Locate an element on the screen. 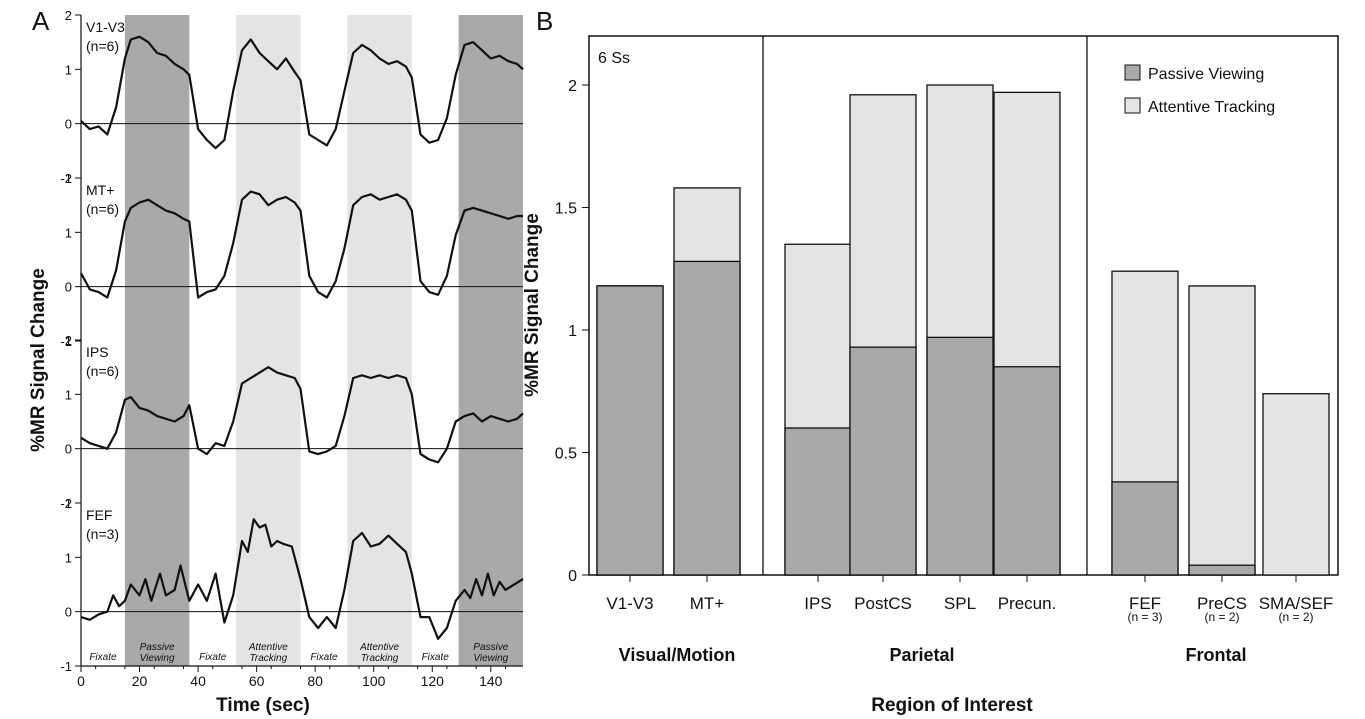 This screenshot has width=1365, height=719. x-tick-label-postcs: PostCS is located at coordinates (883, 603).